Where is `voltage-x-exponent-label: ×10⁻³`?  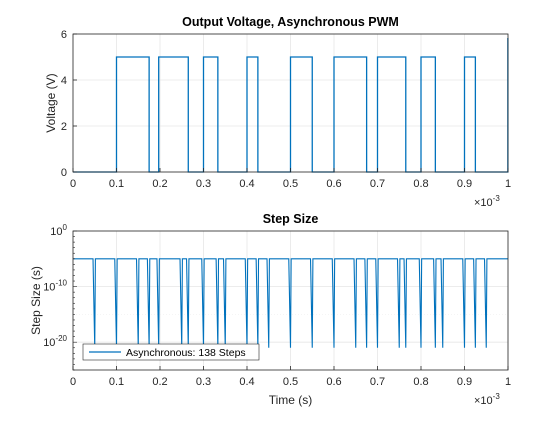 voltage-x-exponent-label: ×10⁻³ is located at coordinates (487, 201).